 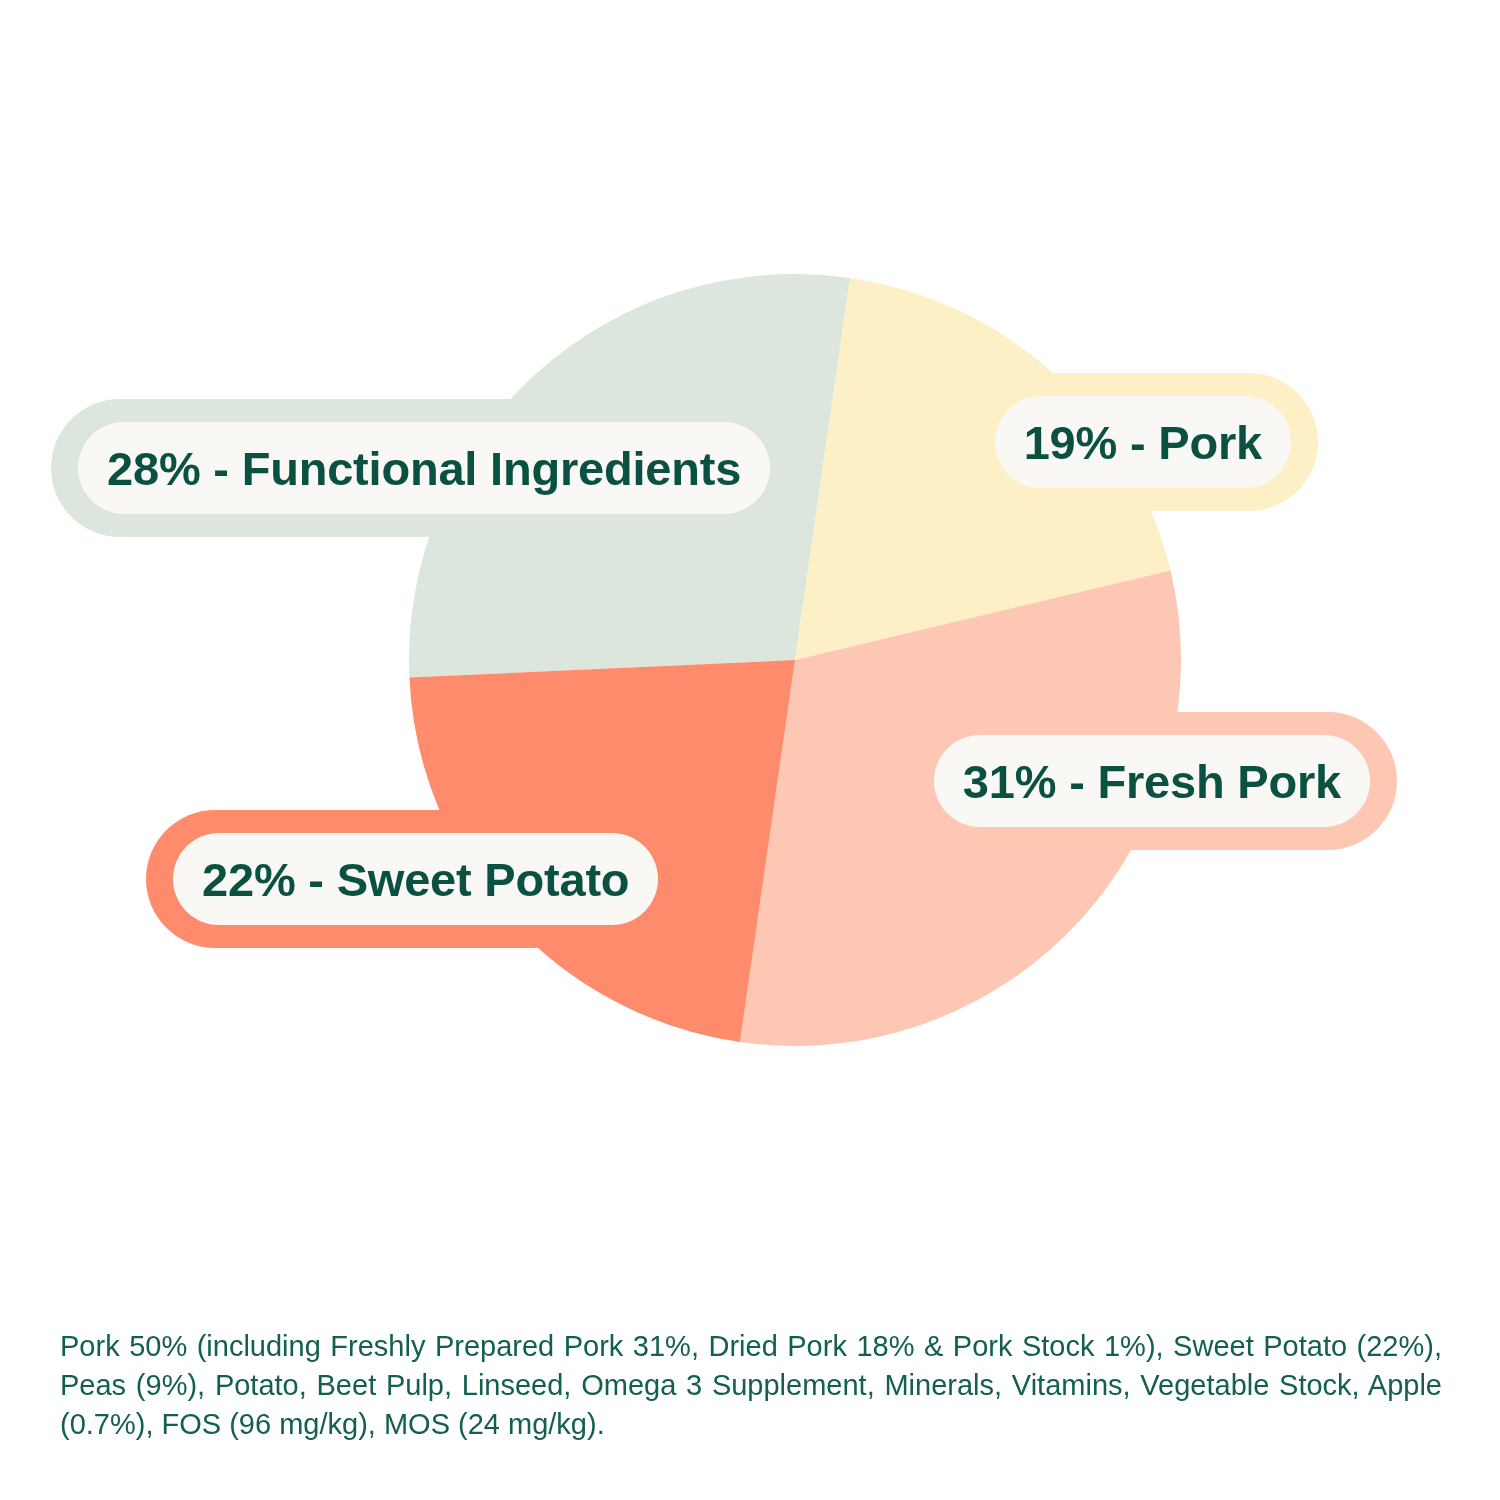 I want to click on slice-label: 28% - Functional Ingredients, so click(x=424, y=468).